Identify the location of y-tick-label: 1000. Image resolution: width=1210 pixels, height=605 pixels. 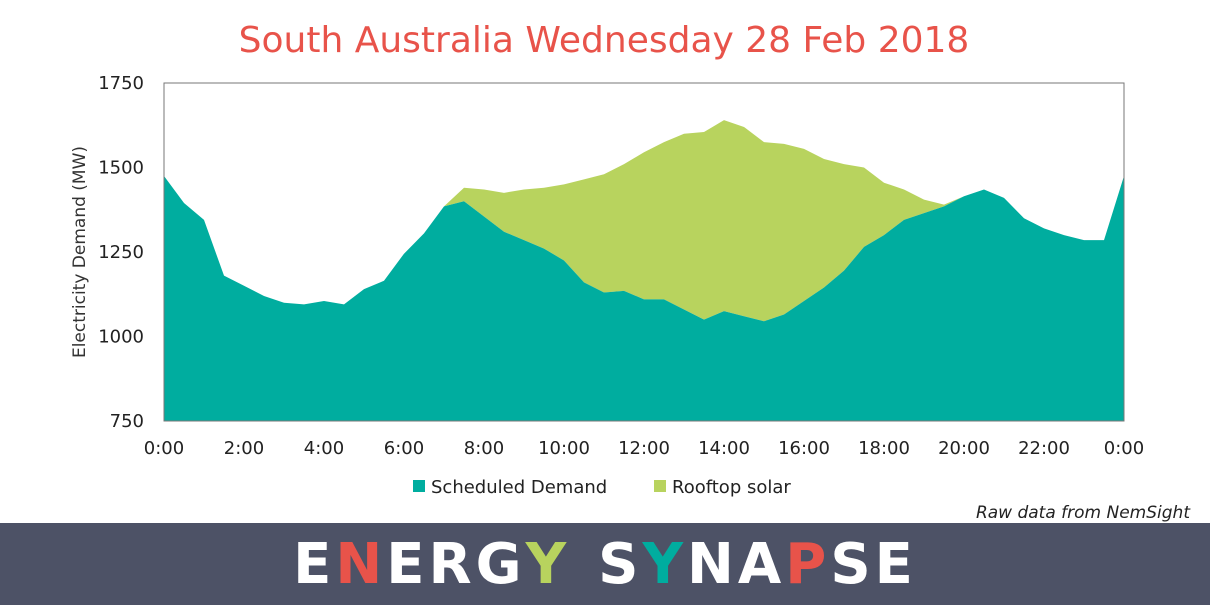
(121, 337).